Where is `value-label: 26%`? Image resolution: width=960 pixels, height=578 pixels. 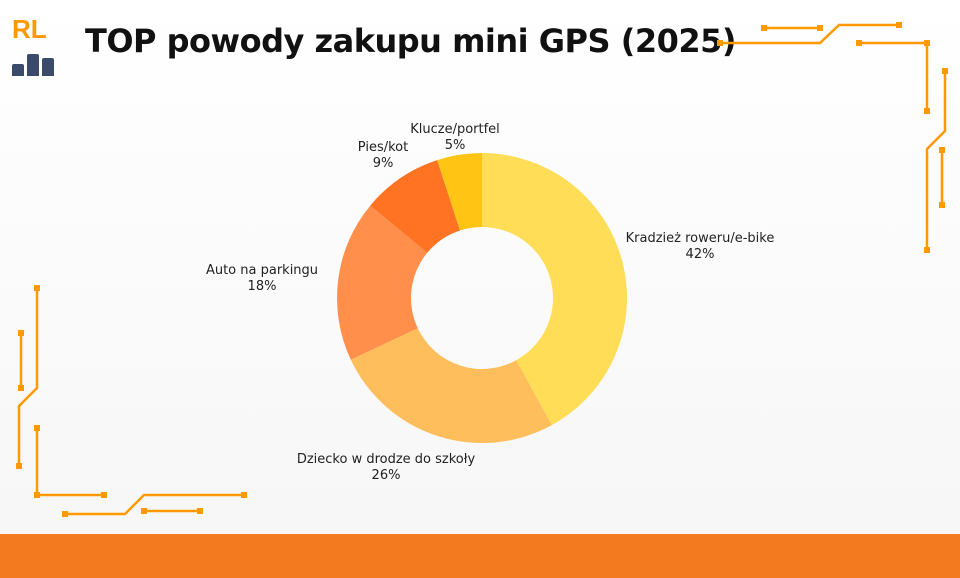 value-label: 26% is located at coordinates (386, 475).